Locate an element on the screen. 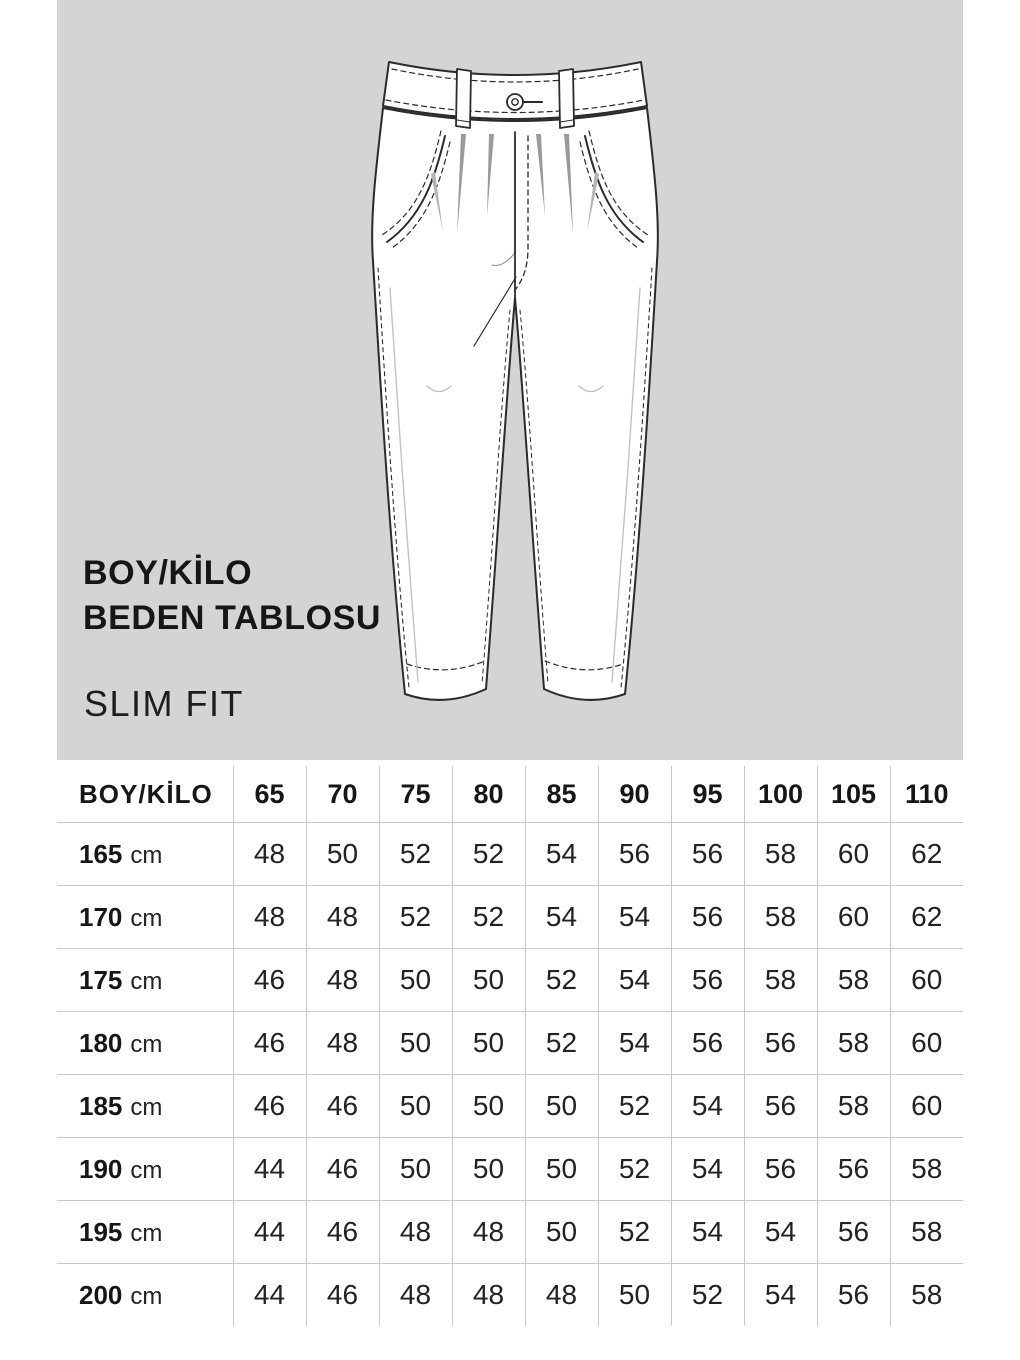 This screenshot has width=1020, height=1360. size-table-row: 180 cm 46 48 50 50 52 54 56 56 58 60 is located at coordinates (510, 1043).